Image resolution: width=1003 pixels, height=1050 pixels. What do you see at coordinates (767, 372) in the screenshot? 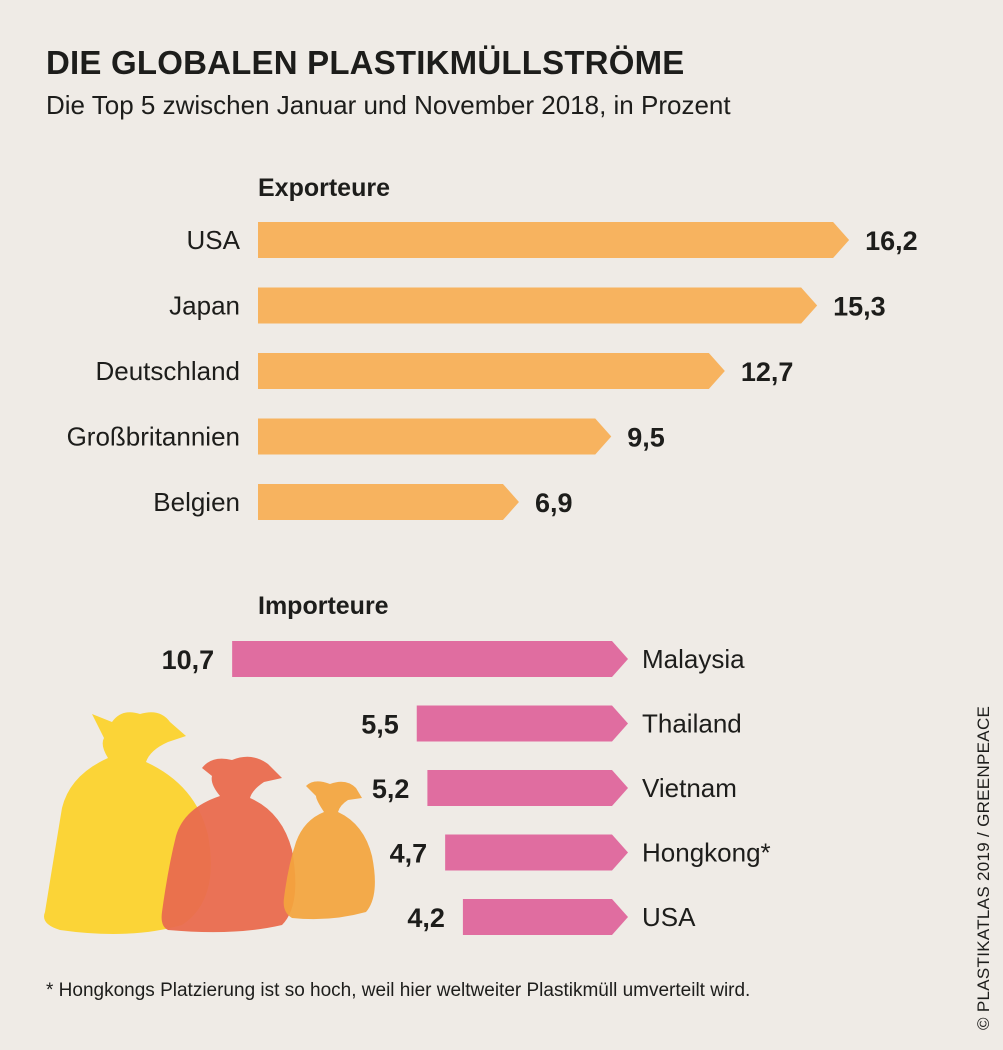
I see `exporter-value-label: 12,7` at bounding box center [767, 372].